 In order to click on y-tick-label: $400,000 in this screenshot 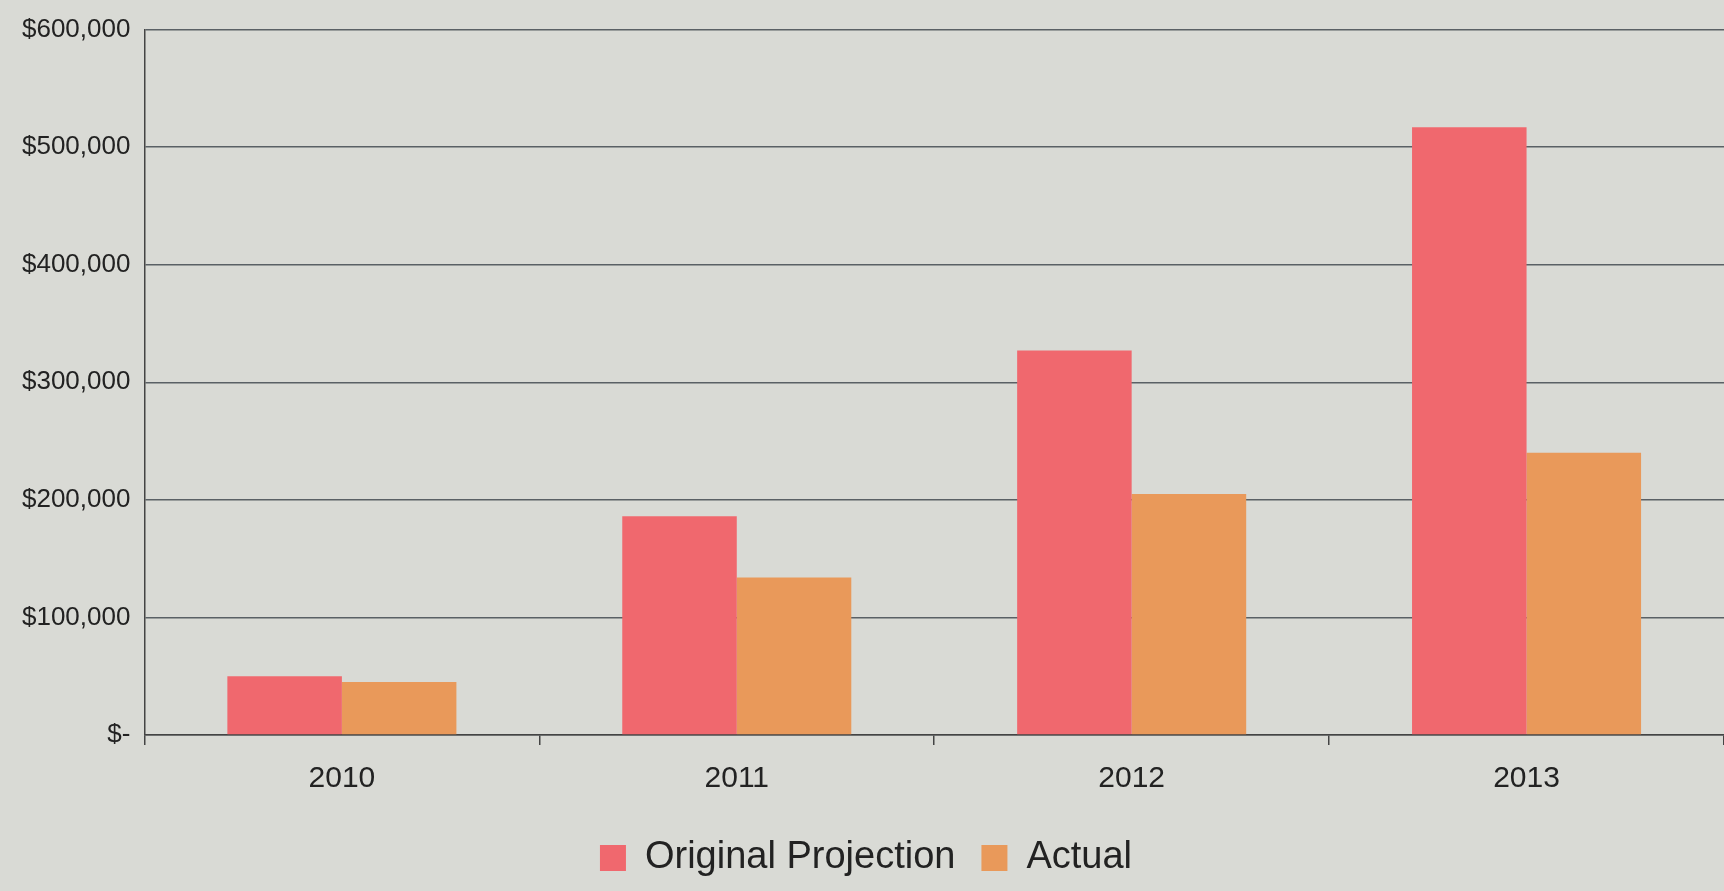, I will do `click(76, 262)`.